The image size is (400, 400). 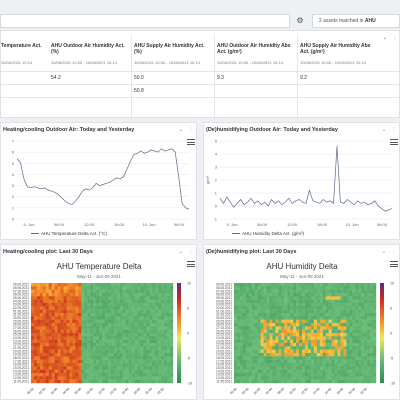 I want to click on column-header: AHU Supply Air Humidity Act. (%), so click(x=169, y=49).